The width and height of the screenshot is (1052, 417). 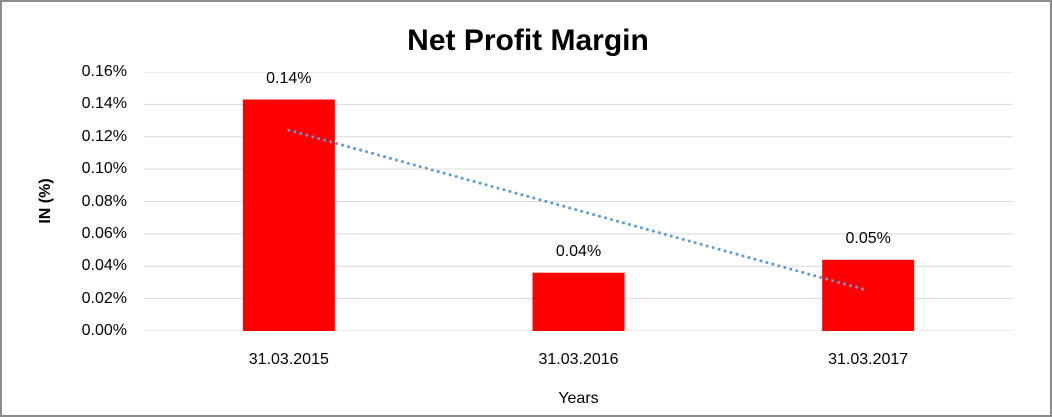 What do you see at coordinates (578, 301) in the screenshot?
I see `bar-31.03.2016` at bounding box center [578, 301].